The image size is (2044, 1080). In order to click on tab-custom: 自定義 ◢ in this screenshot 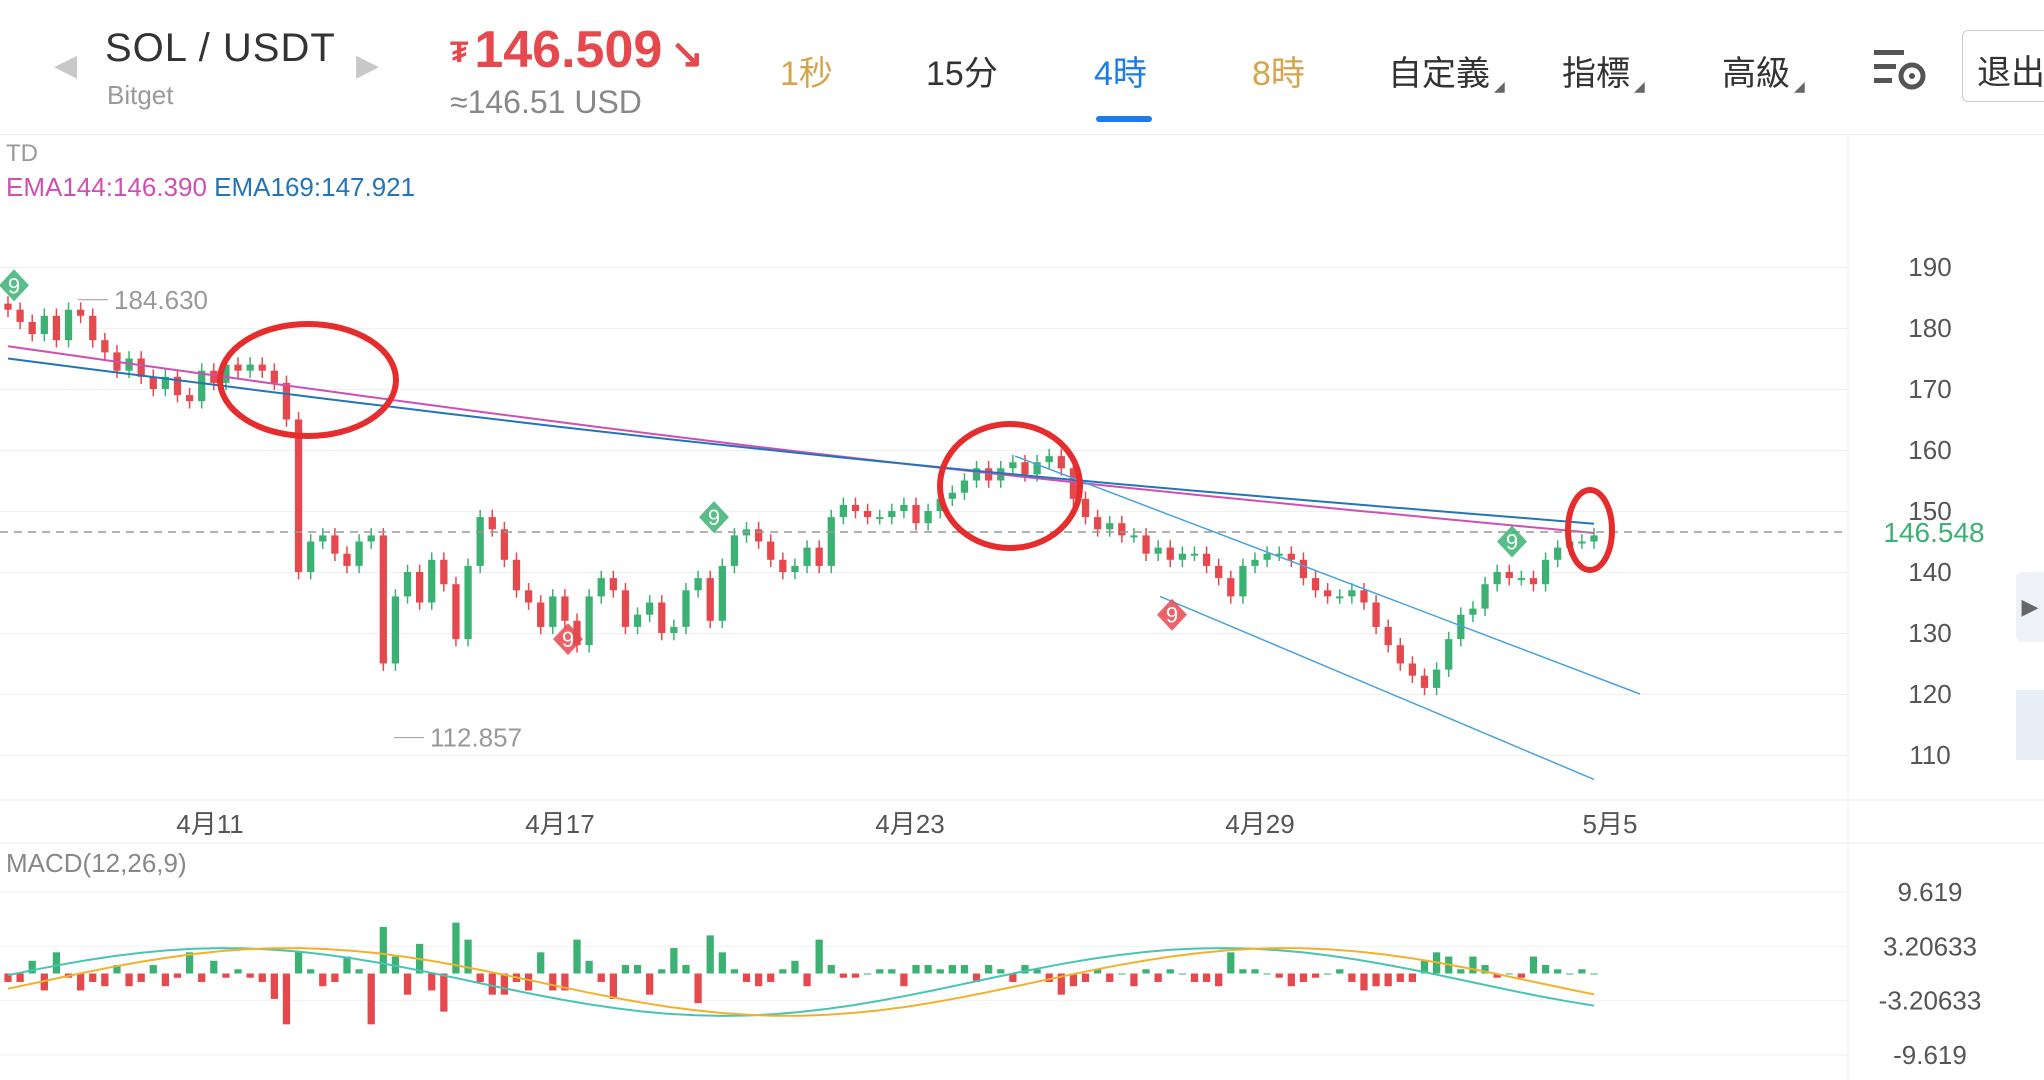, I will do `click(1446, 70)`.